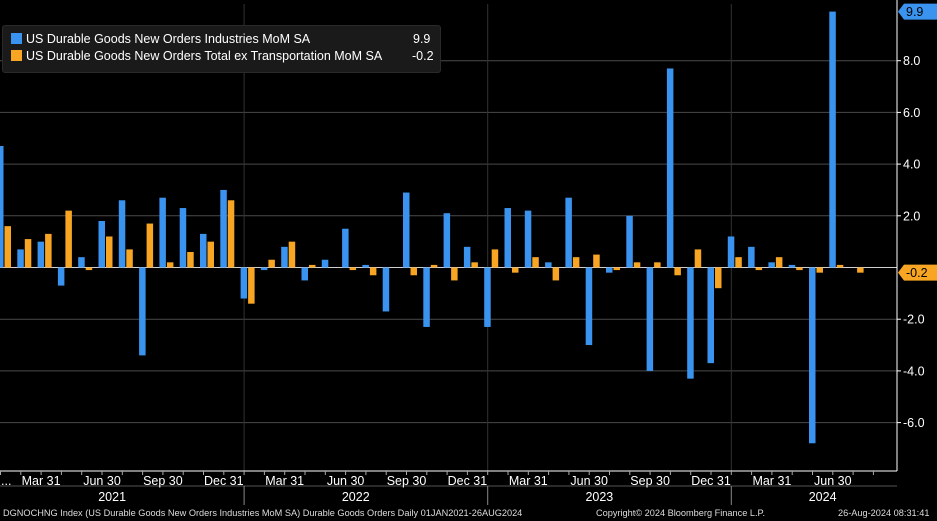 The image size is (937, 521). I want to click on y-tick-label-4: 2.0, so click(911, 216).